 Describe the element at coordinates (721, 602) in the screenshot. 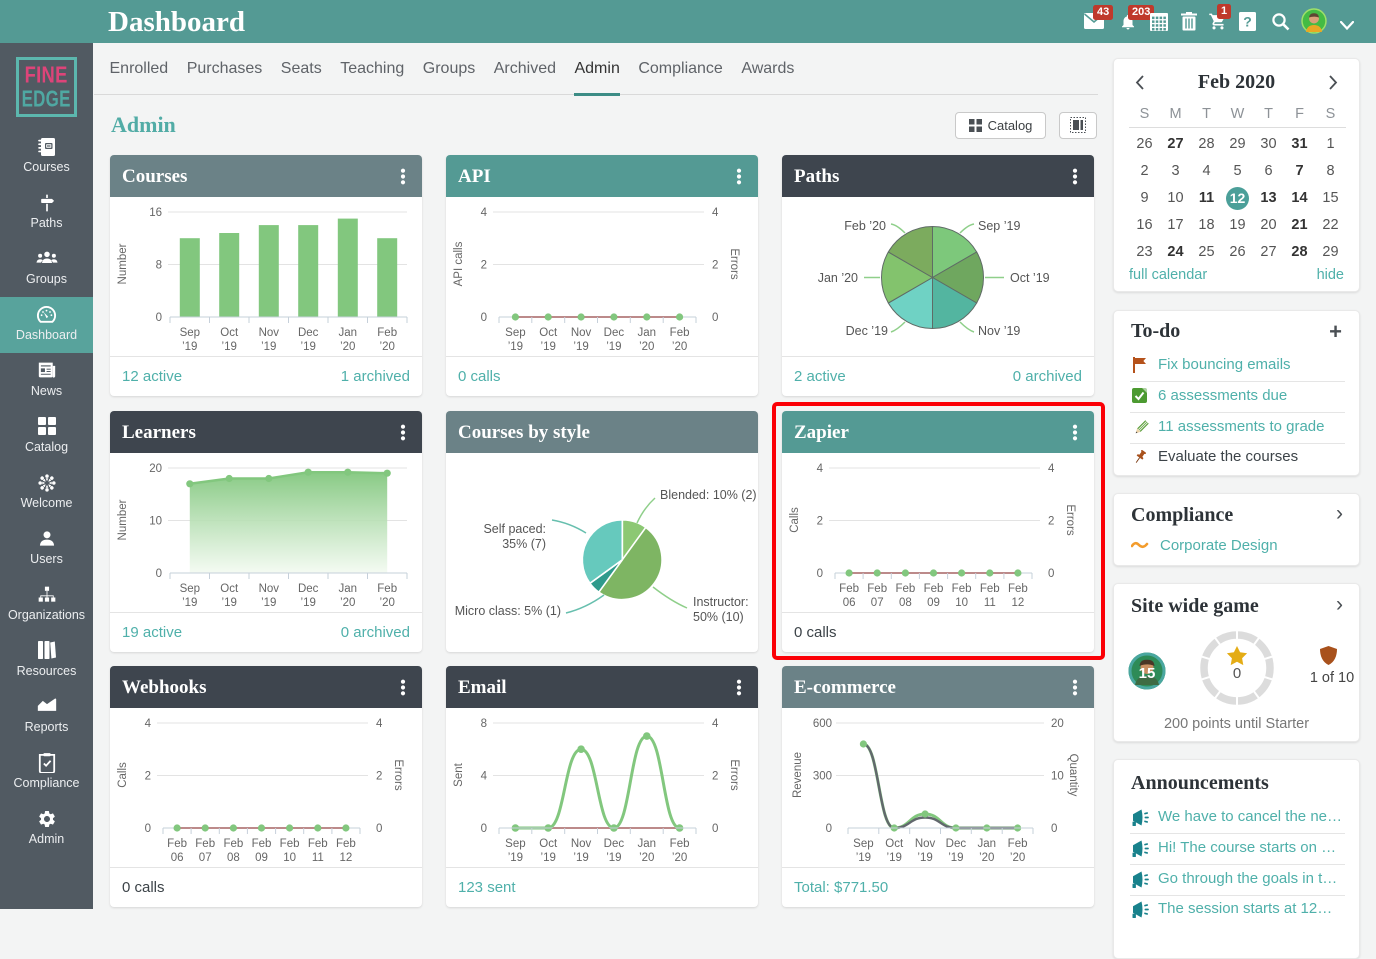

I see `svg-text: Instructor:` at that location.